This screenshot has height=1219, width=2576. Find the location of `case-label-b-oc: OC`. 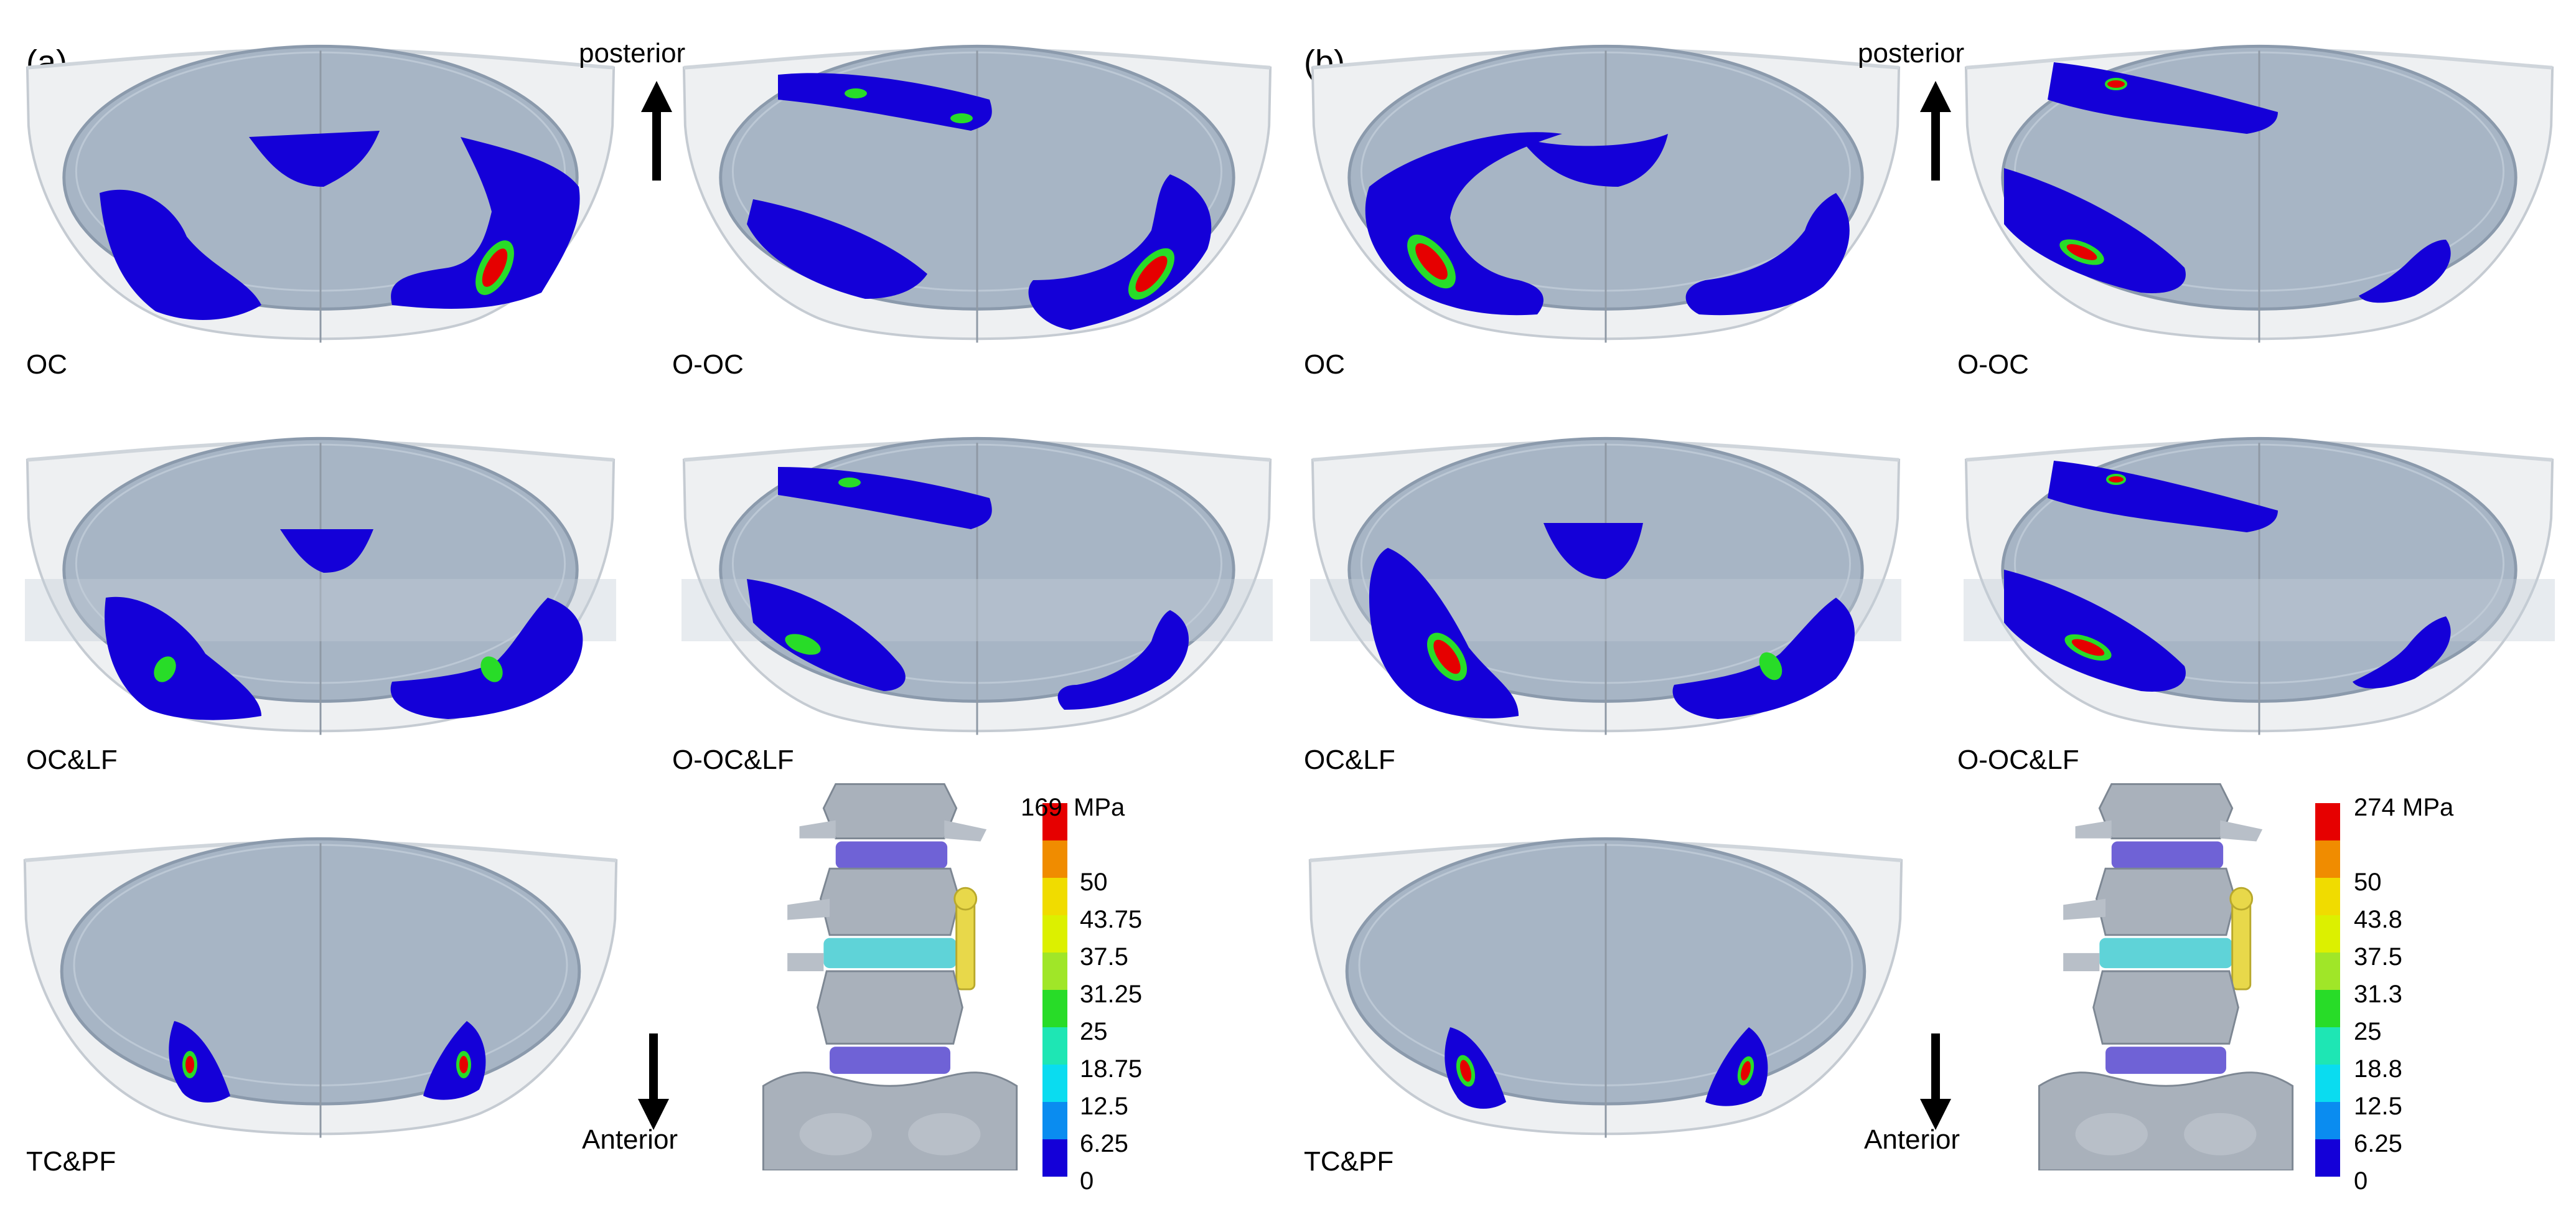

case-label-b-oc: OC is located at coordinates (1324, 364).